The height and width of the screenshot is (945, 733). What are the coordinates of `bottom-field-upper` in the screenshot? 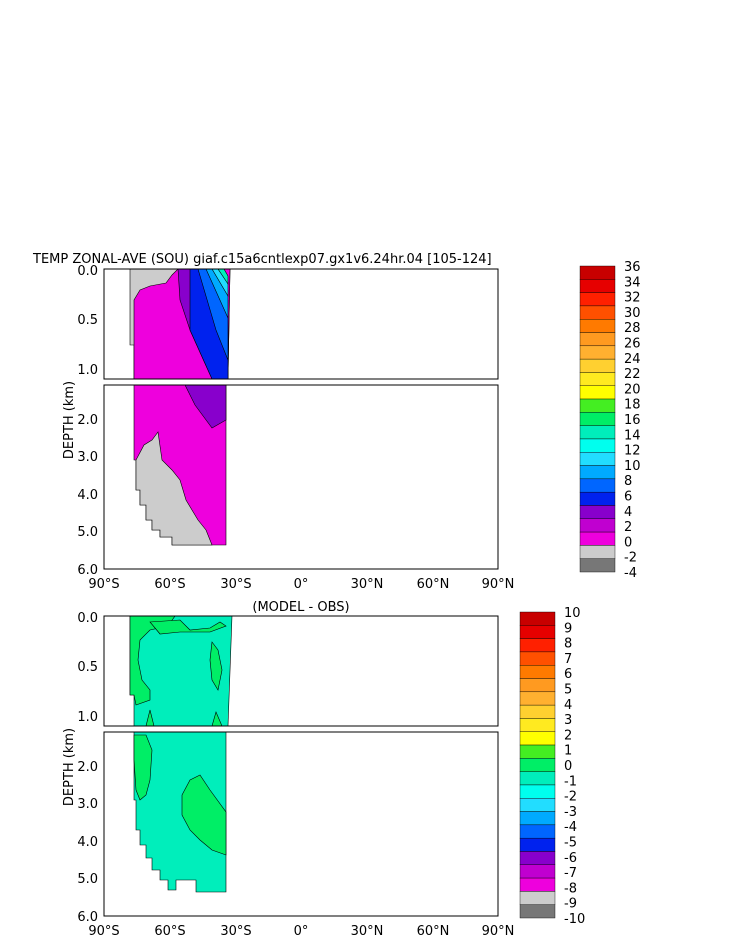 It's located at (181, 671).